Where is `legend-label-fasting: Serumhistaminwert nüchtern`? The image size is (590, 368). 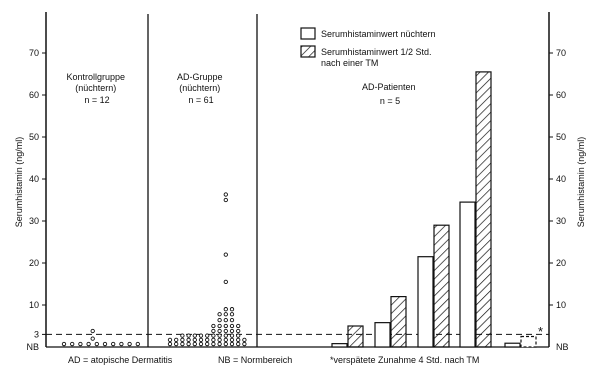
legend-label-fasting: Serumhistaminwert nüchtern is located at coordinates (378, 34).